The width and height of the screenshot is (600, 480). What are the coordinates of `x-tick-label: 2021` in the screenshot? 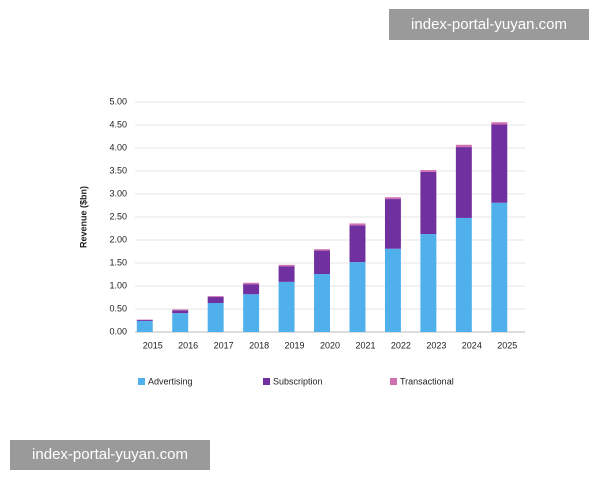 It's located at (365, 345).